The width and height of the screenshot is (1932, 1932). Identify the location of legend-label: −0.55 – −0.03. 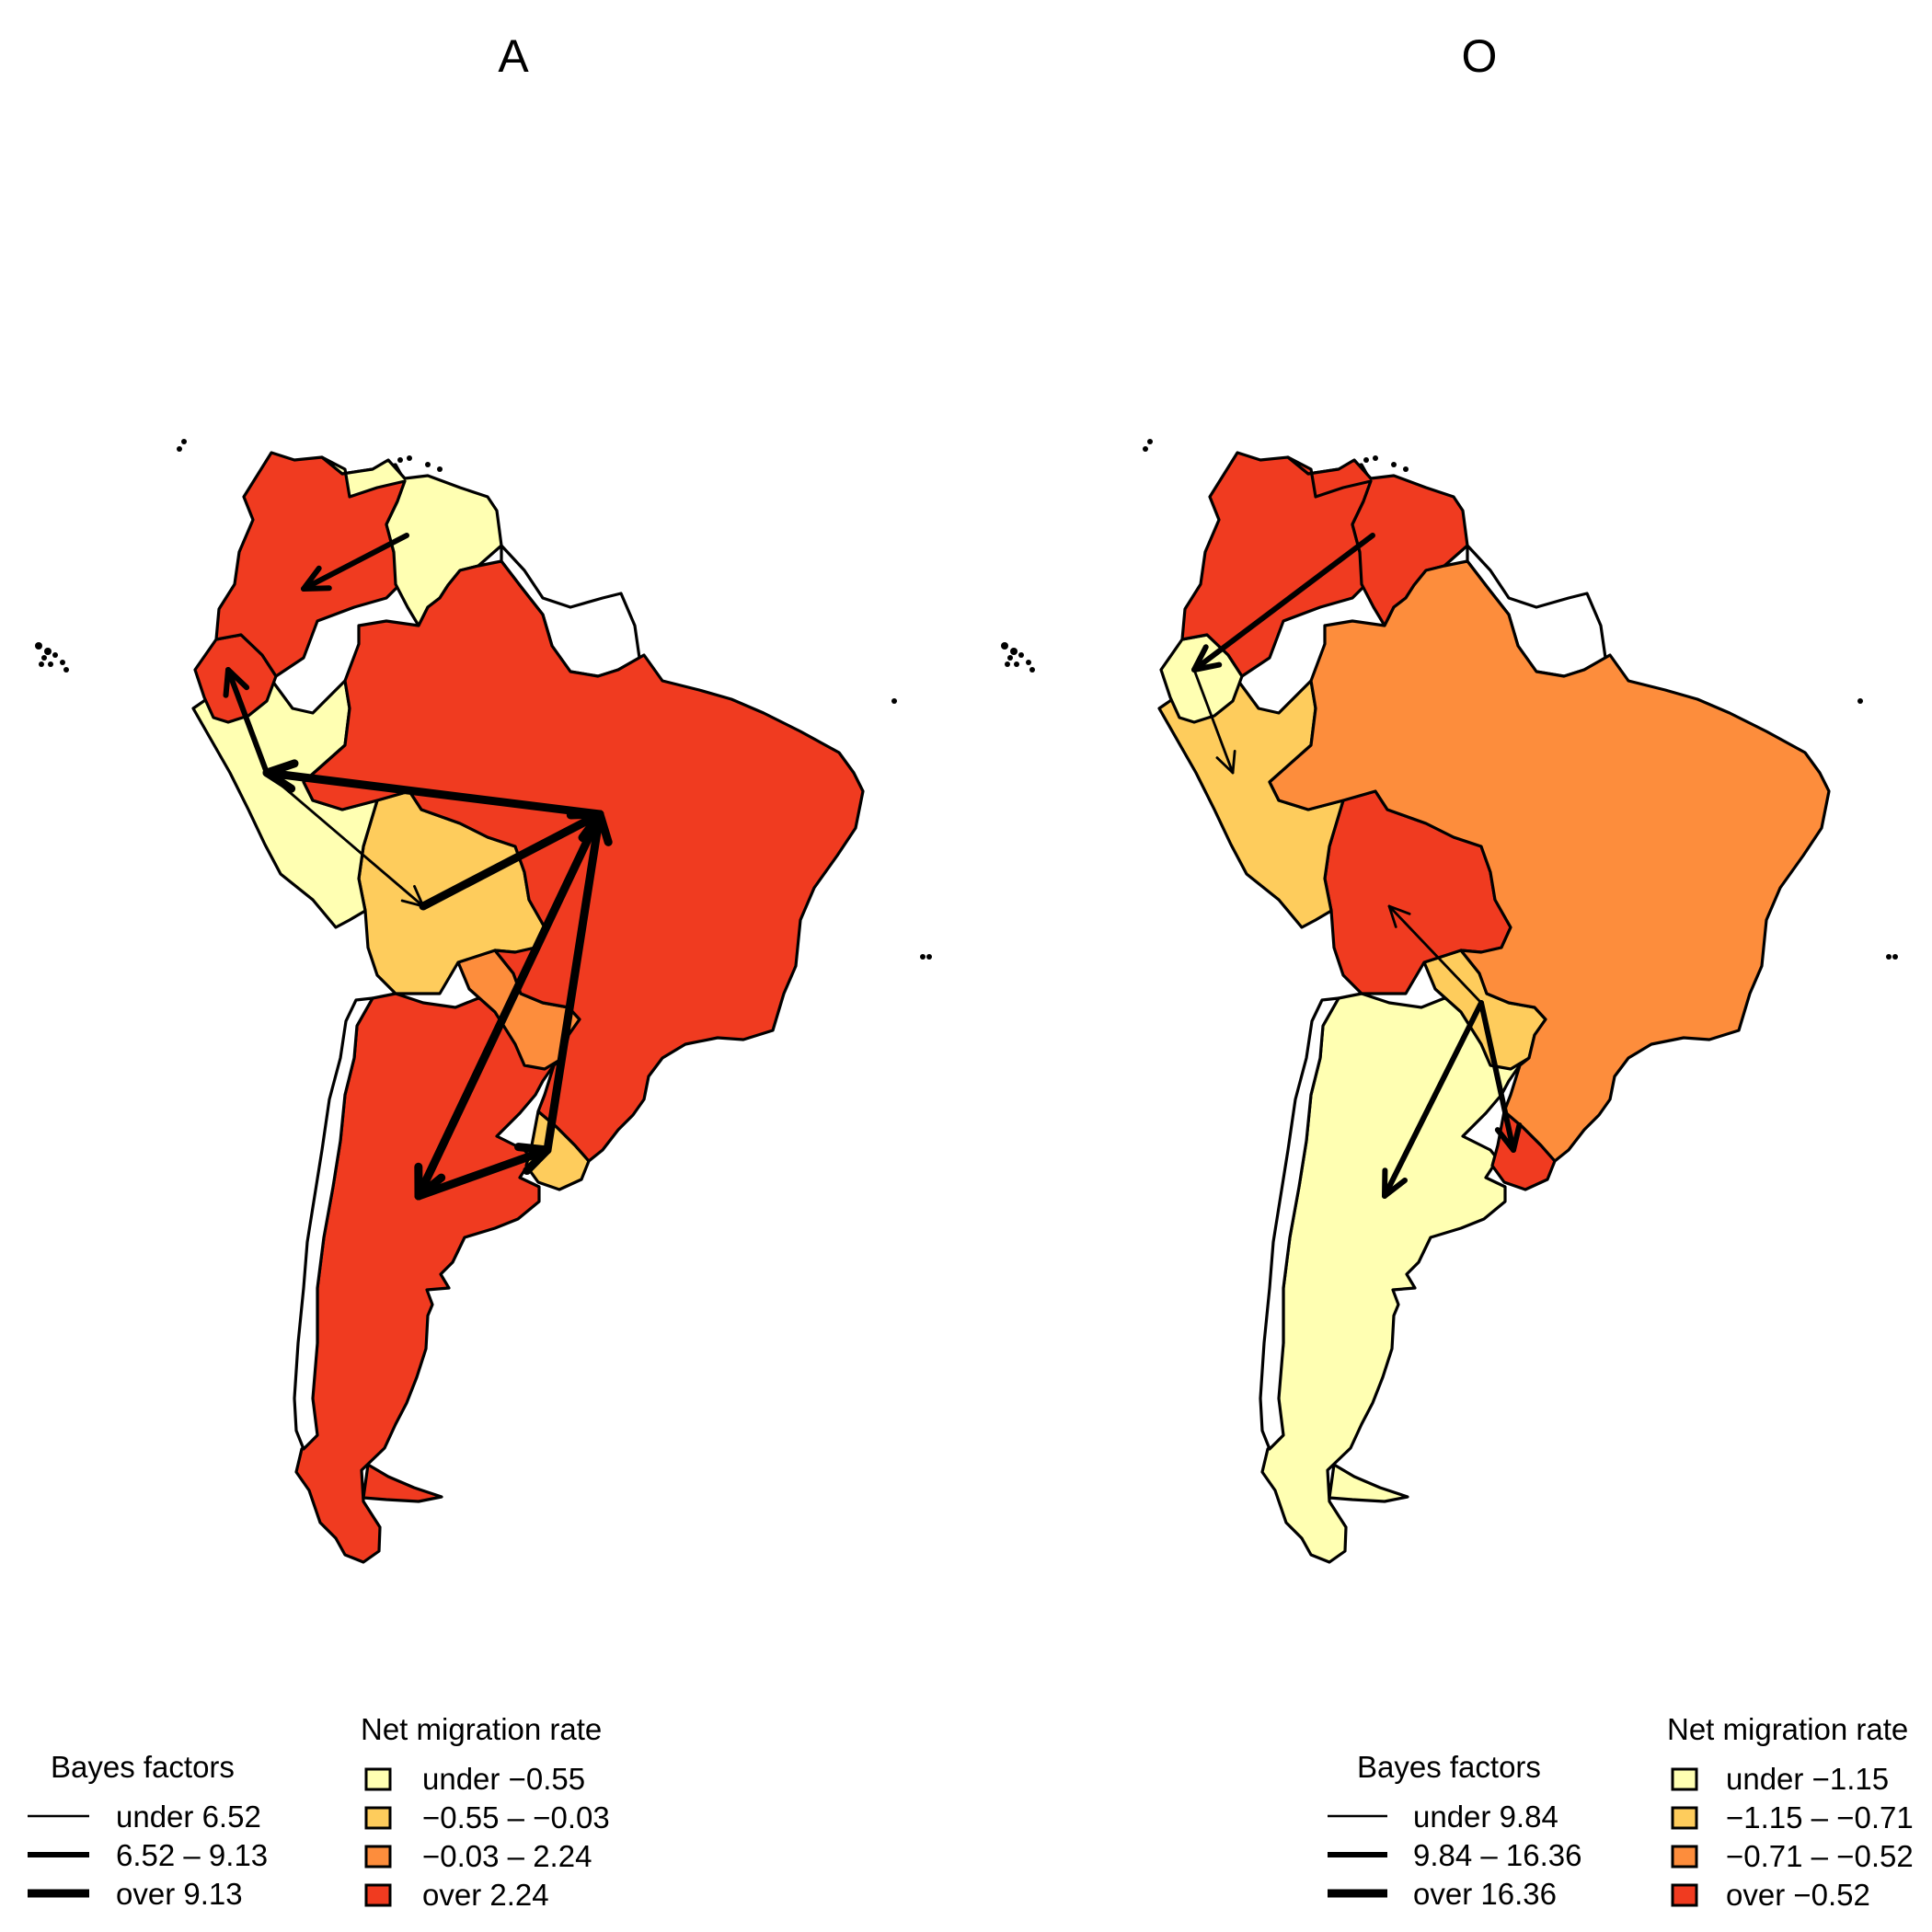
(516, 1817).